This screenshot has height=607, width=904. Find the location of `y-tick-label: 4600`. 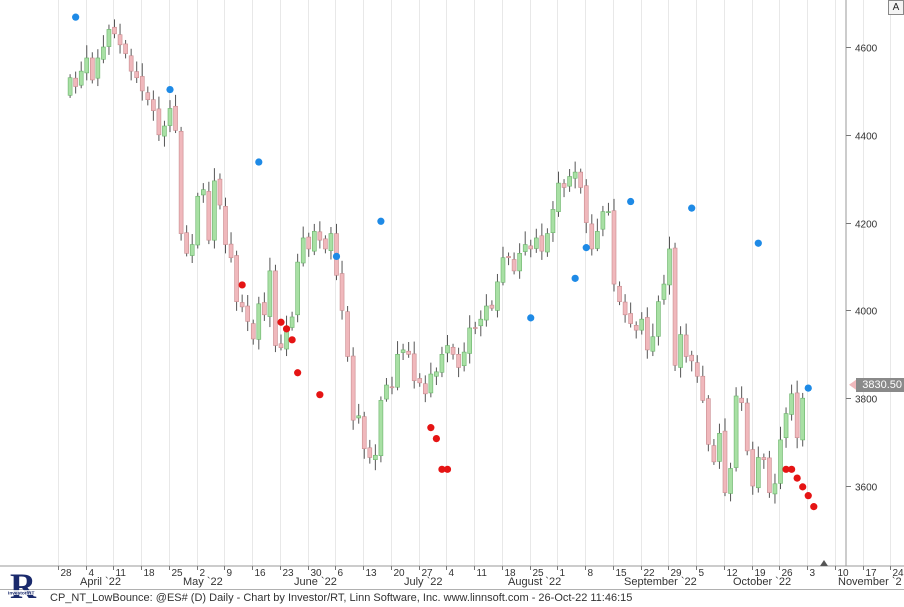

y-tick-label: 4600 is located at coordinates (866, 49).